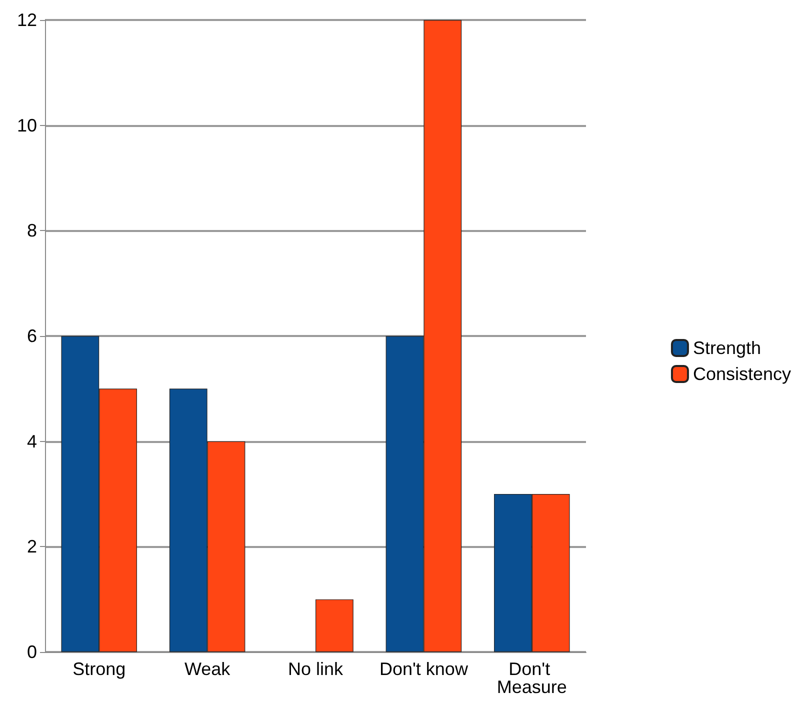 This screenshot has height=722, width=801. What do you see at coordinates (26, 20) in the screenshot?
I see `y-tick-label: 12` at bounding box center [26, 20].